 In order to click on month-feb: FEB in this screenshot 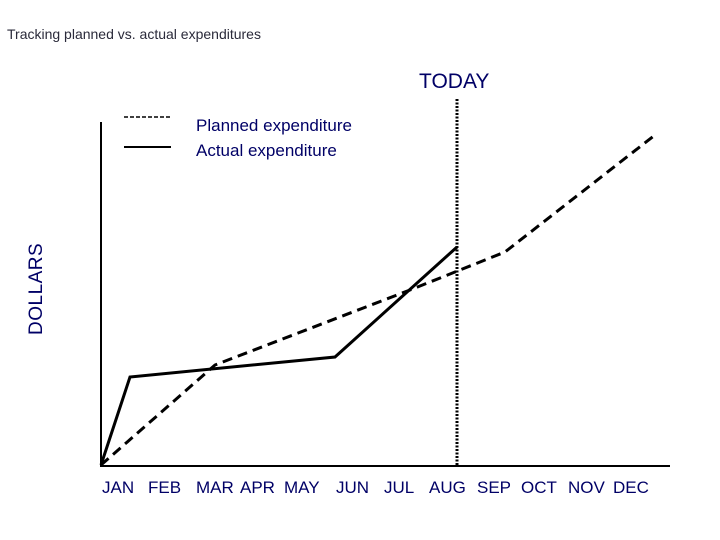, I will do `click(165, 487)`.